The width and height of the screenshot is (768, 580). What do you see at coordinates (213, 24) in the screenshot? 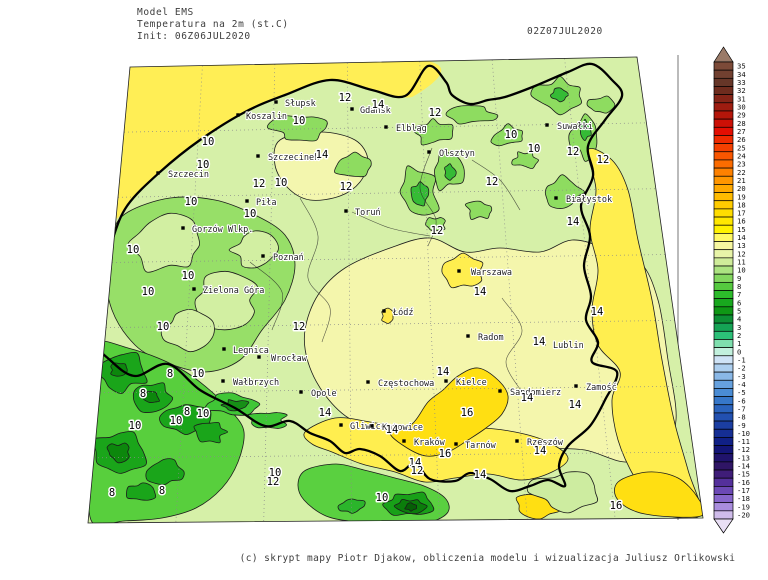
I see `parameter-title: Temperatura na 2m (st.C)` at bounding box center [213, 24].